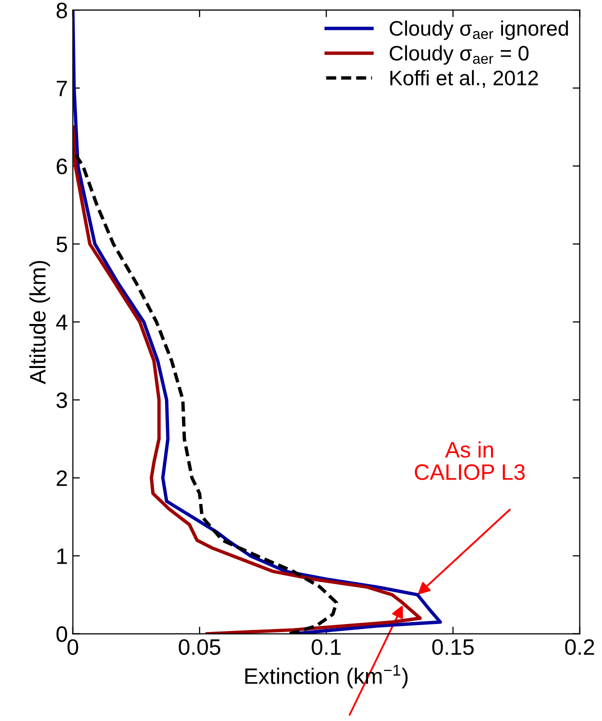  I want to click on y-tick-label: 5, so click(62, 244).